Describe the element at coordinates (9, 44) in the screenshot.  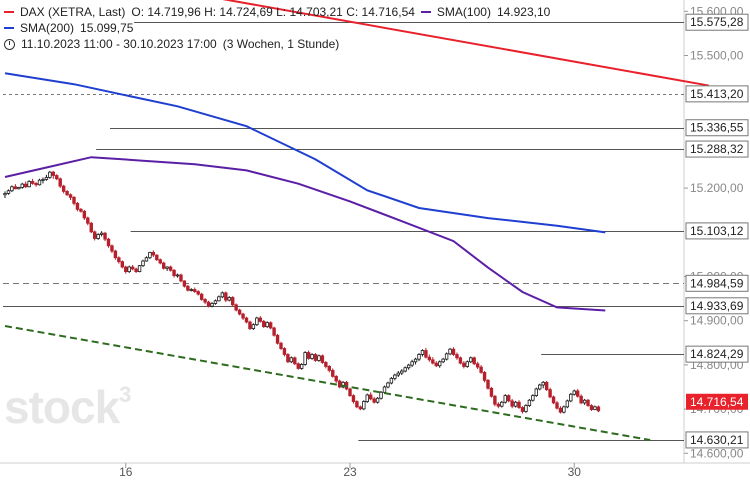
I see `clock-icon` at that location.